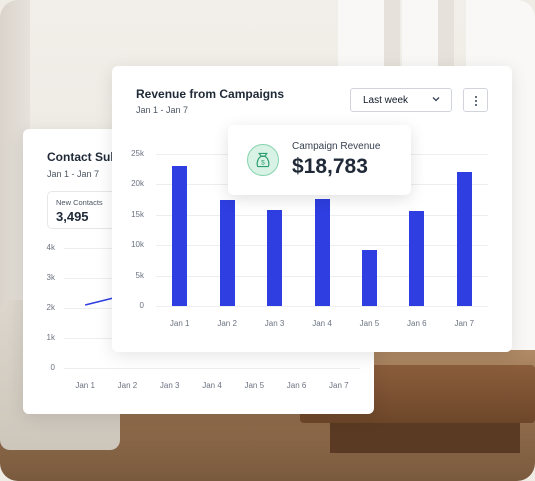  I want to click on y-tick-label: 15k, so click(137, 214).